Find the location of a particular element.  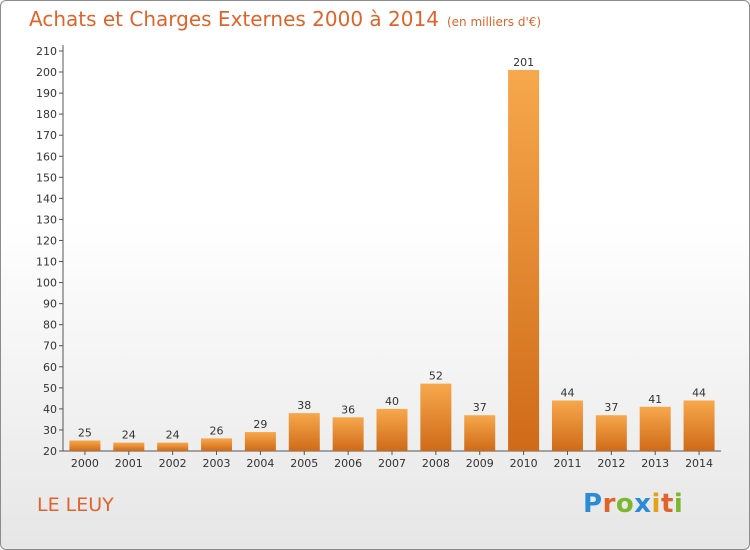

bar-2010 is located at coordinates (524, 260).